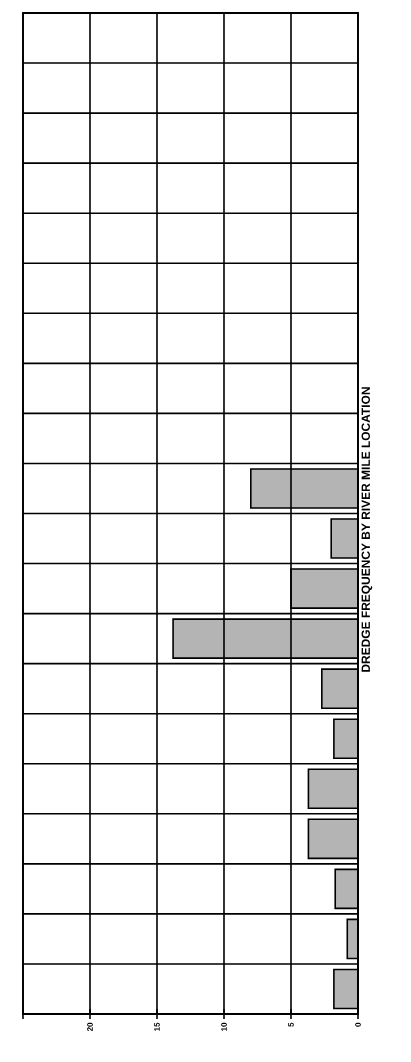 This screenshot has height=1062, width=411. What do you see at coordinates (367, 529) in the screenshot?
I see `text: DREDGE FREQUENCY BY RIVER MILE LOCATION` at bounding box center [367, 529].